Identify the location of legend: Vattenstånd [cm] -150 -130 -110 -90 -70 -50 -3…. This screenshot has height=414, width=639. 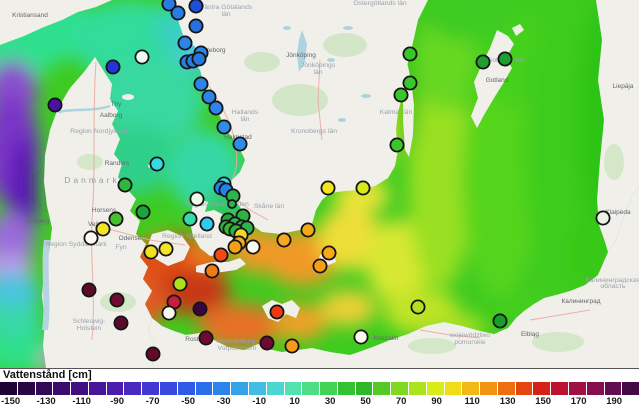
(319, 391).